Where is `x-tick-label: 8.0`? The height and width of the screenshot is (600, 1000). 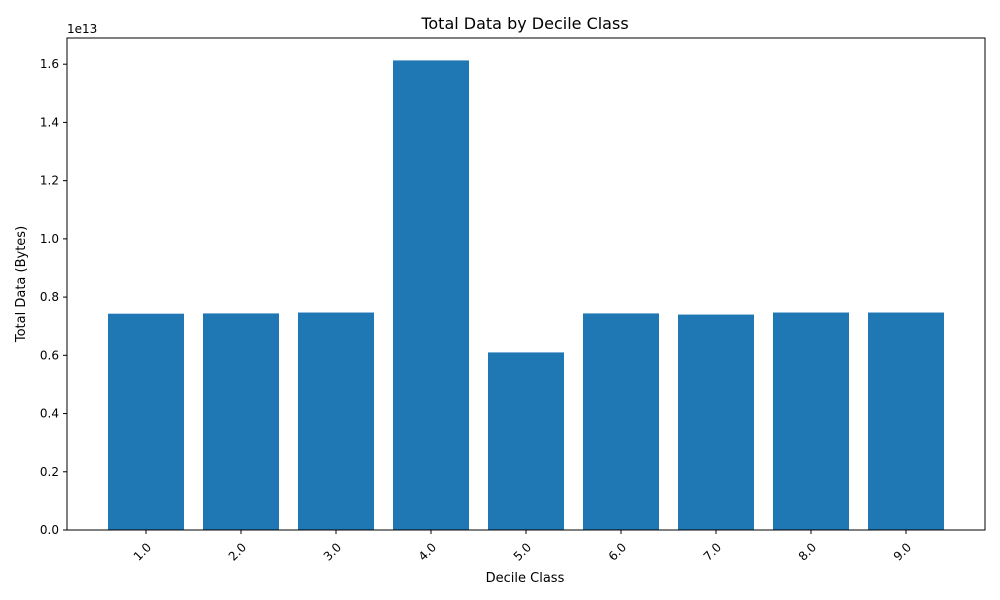
x-tick-label: 8.0 is located at coordinates (807, 551).